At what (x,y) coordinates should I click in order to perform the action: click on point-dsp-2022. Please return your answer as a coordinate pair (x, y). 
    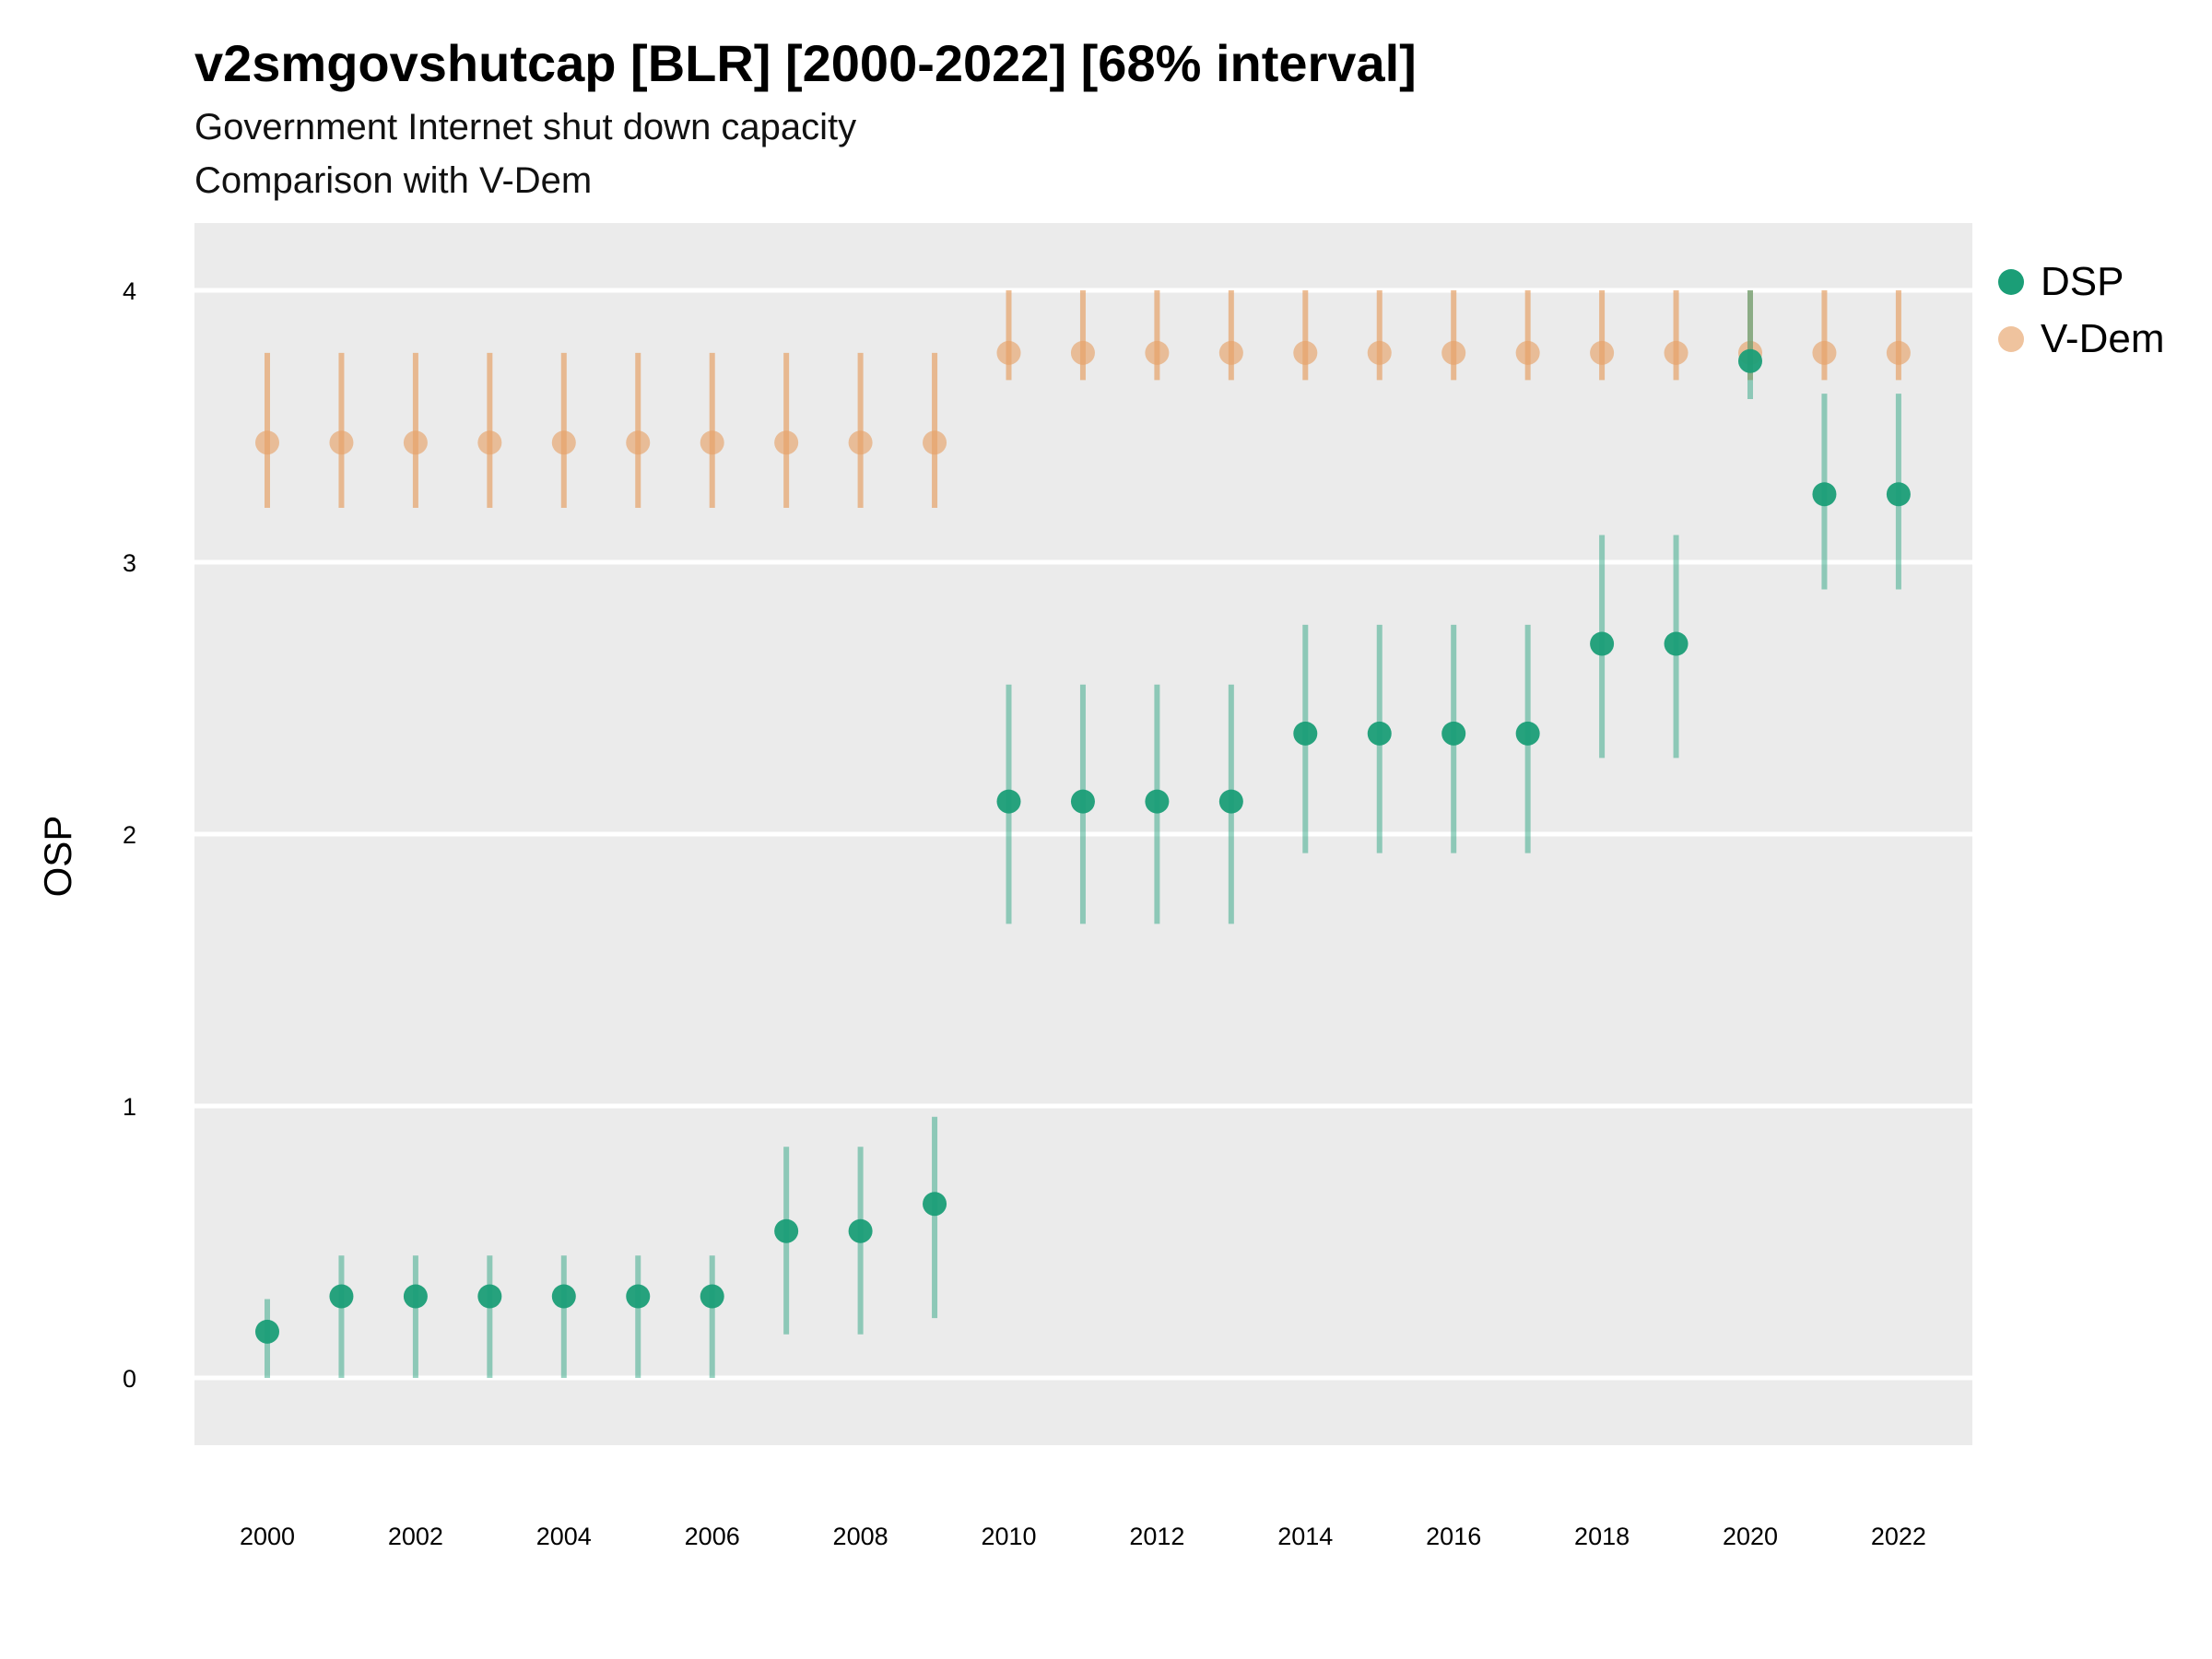
    Looking at the image, I should click on (1898, 494).